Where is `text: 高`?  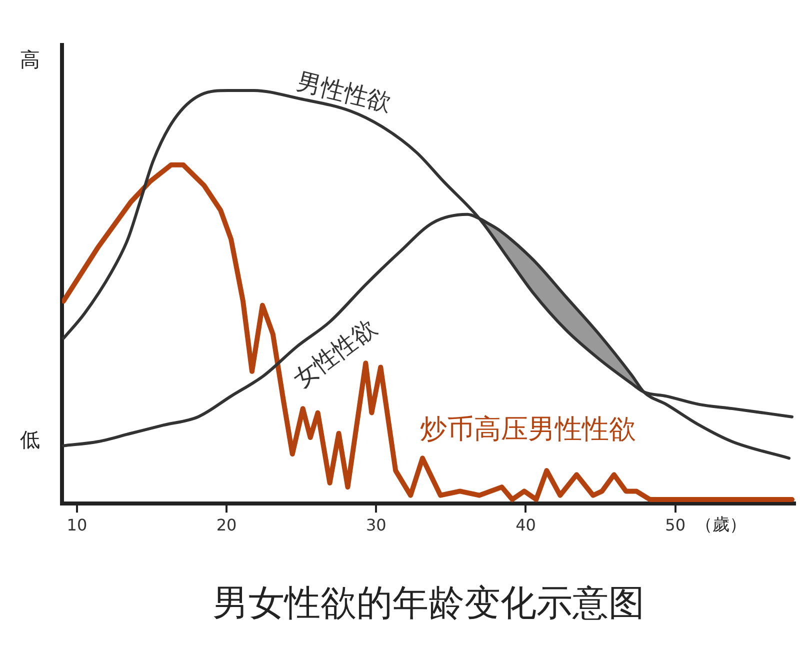 text: 高 is located at coordinates (30, 59).